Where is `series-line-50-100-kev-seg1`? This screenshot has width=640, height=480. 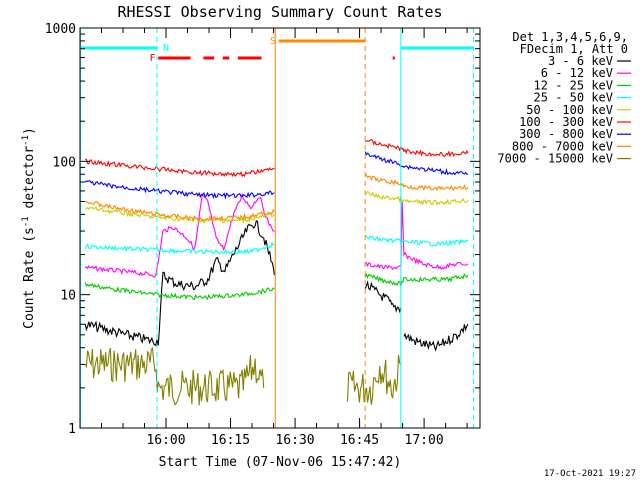 series-line-50-100-kev-seg1 is located at coordinates (416, 198).